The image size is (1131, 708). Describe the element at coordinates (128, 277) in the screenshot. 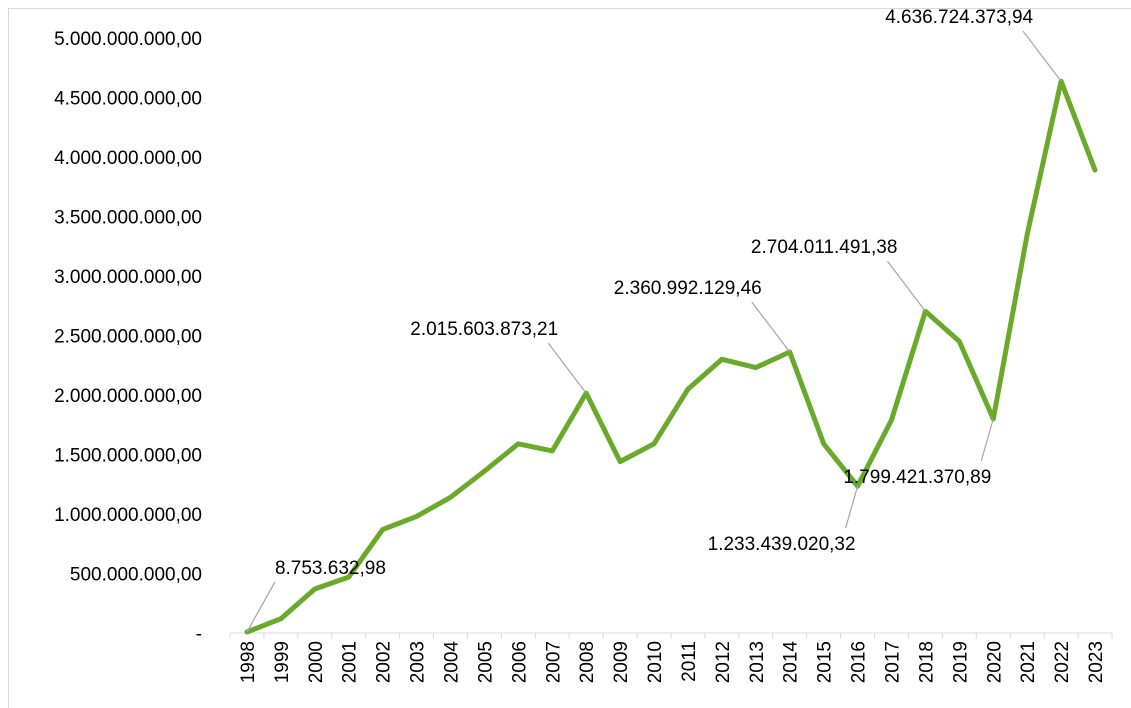

I see `y-tick-label: 3.000.000.000,00` at that location.